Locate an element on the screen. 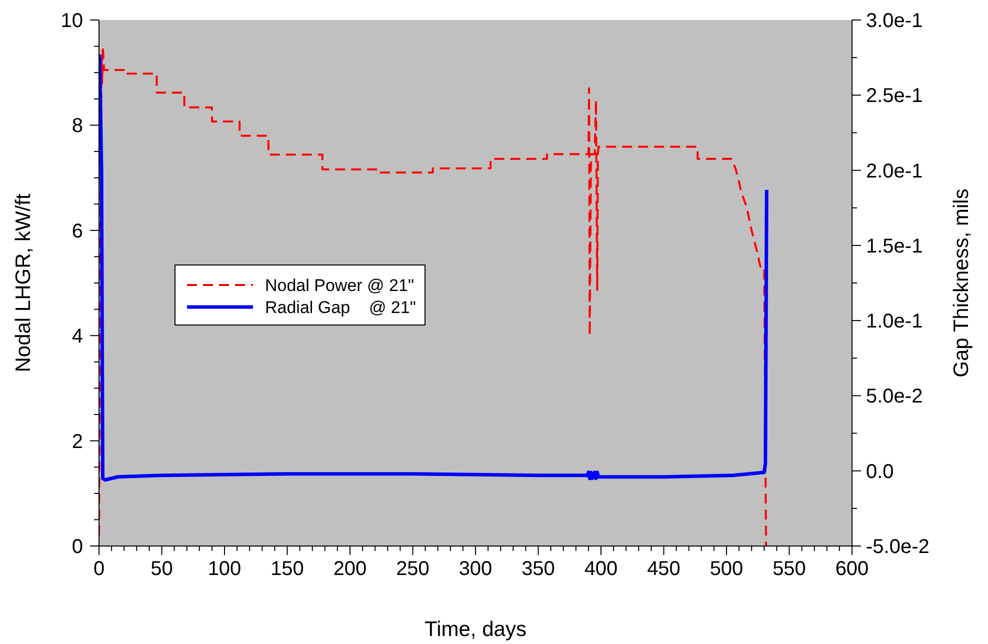  x-tick-label: 600 is located at coordinates (852, 569).